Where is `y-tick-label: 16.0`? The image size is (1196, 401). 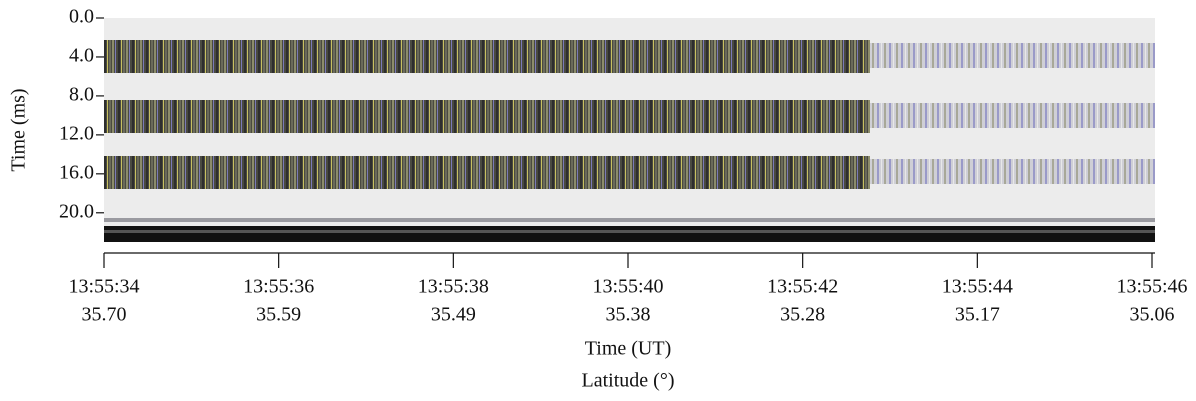 y-tick-label: 16.0 is located at coordinates (76, 172).